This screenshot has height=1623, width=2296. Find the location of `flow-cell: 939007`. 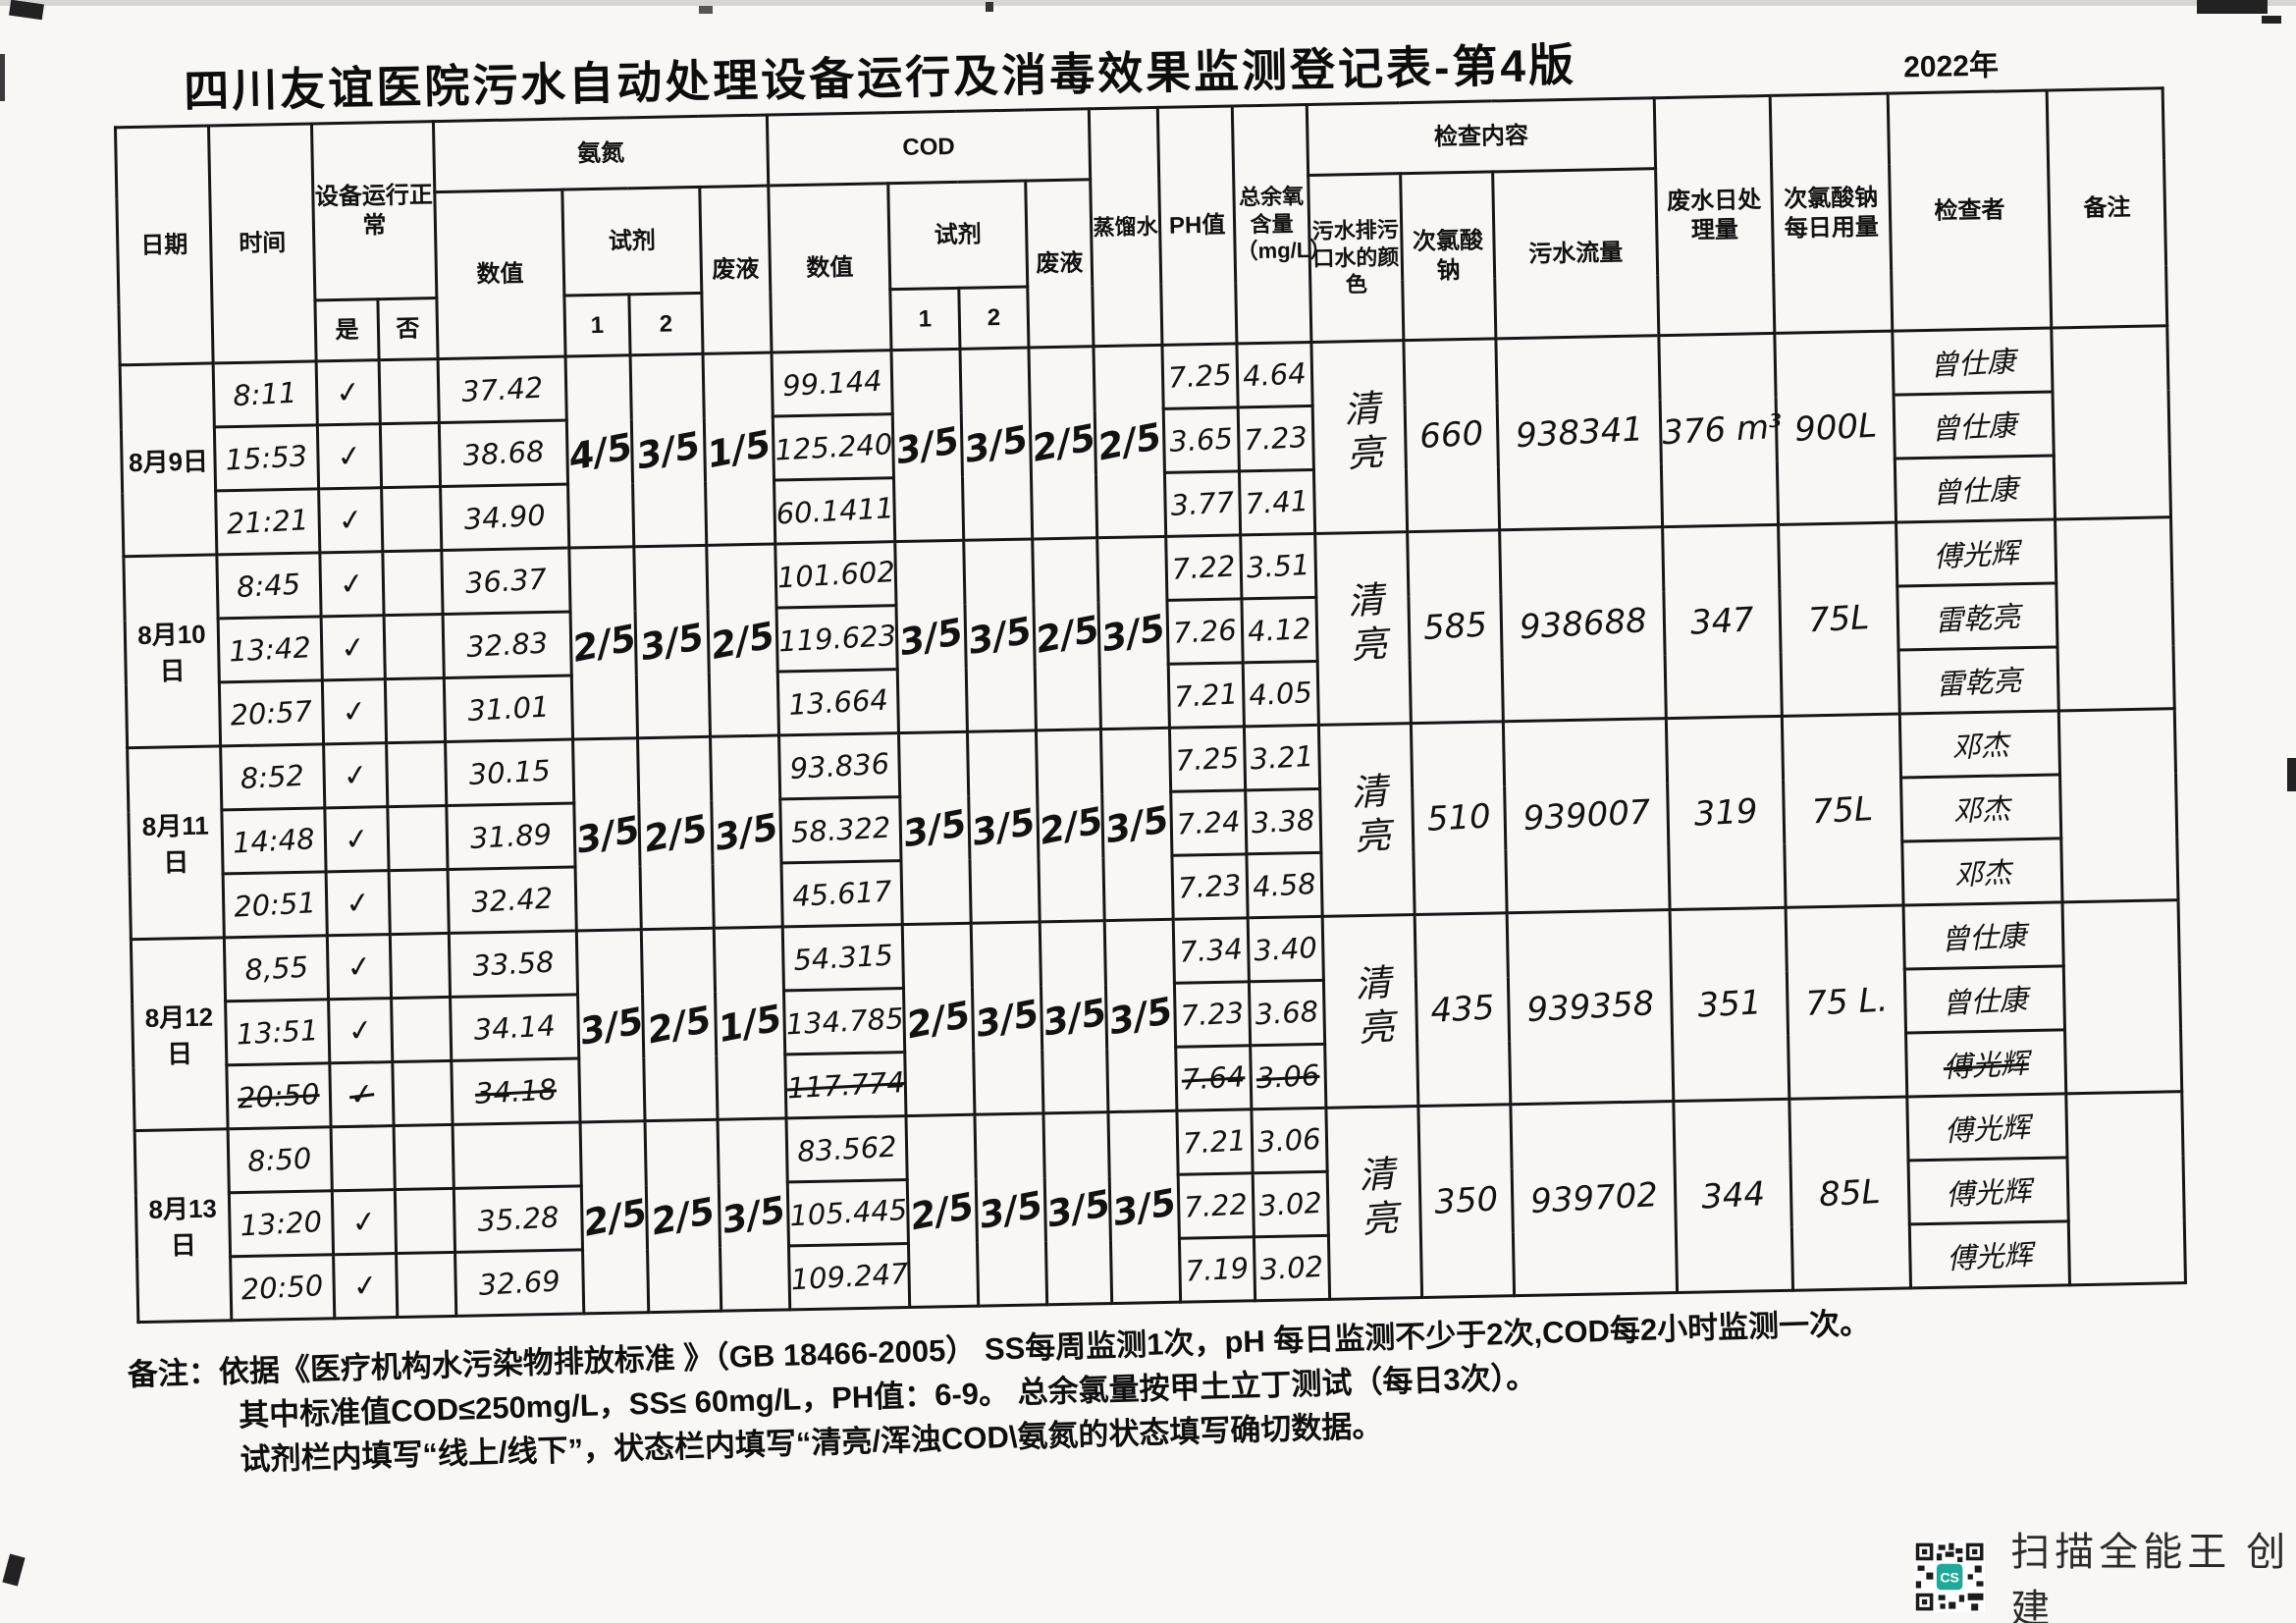

flow-cell: 939007 is located at coordinates (1587, 815).